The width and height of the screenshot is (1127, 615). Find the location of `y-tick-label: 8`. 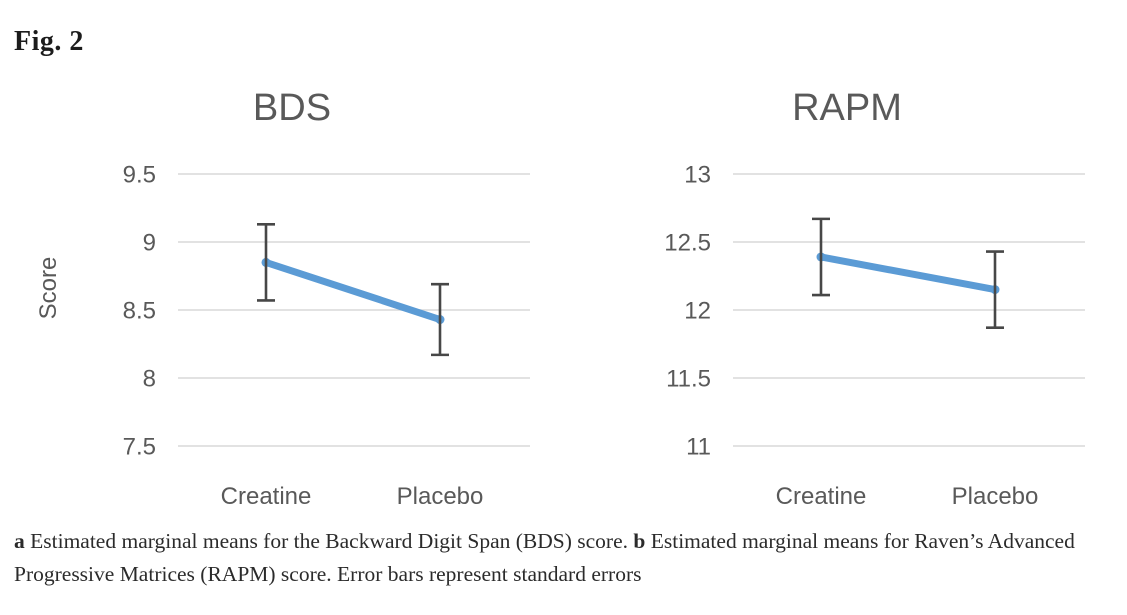

y-tick-label: 8 is located at coordinates (149, 379).